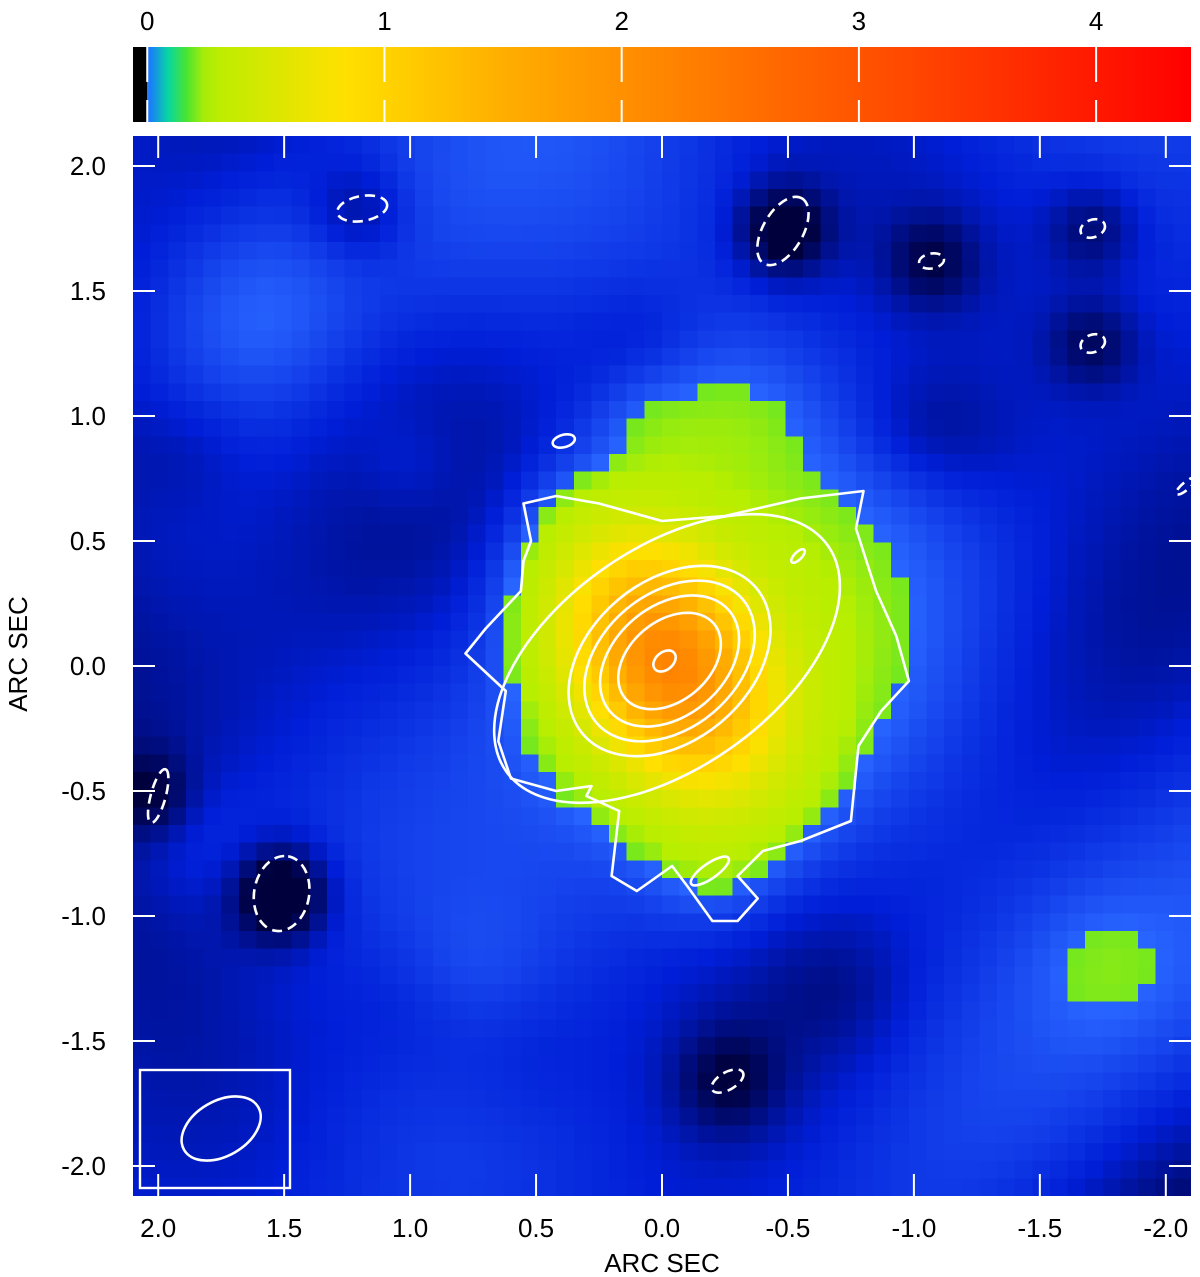 The height and width of the screenshot is (1277, 1200). I want to click on y-tick-label: 0.5, so click(88, 541).